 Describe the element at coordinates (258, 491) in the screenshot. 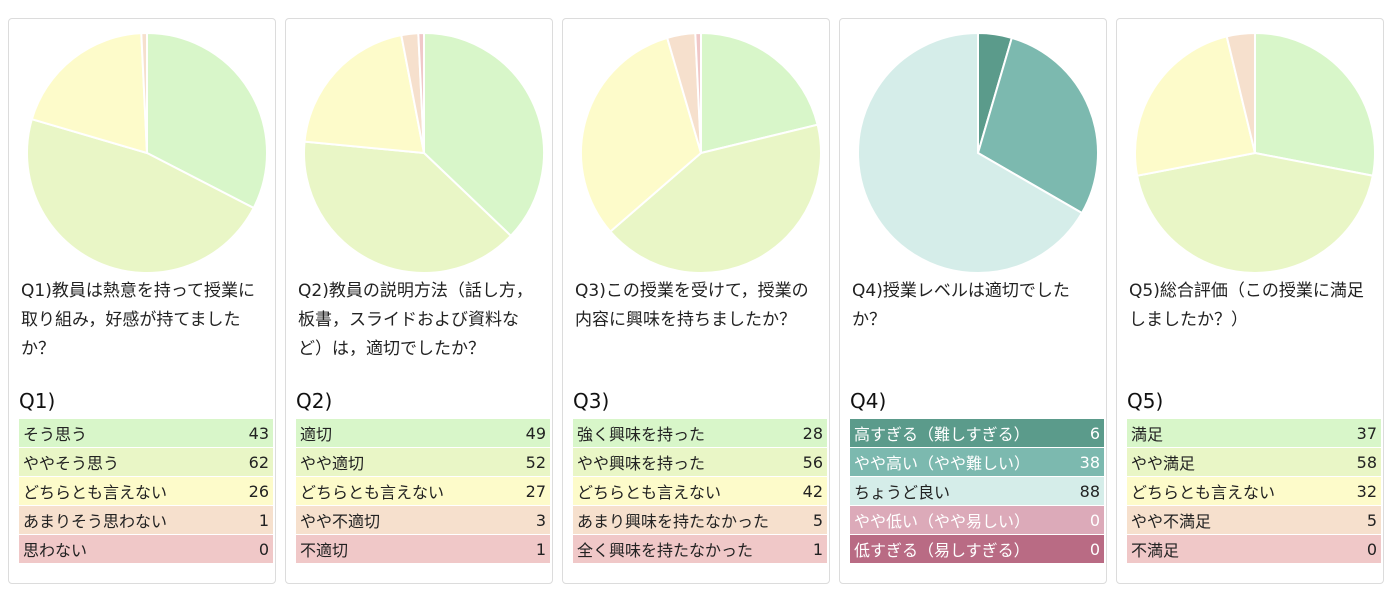

I see `legend-value: 26` at that location.